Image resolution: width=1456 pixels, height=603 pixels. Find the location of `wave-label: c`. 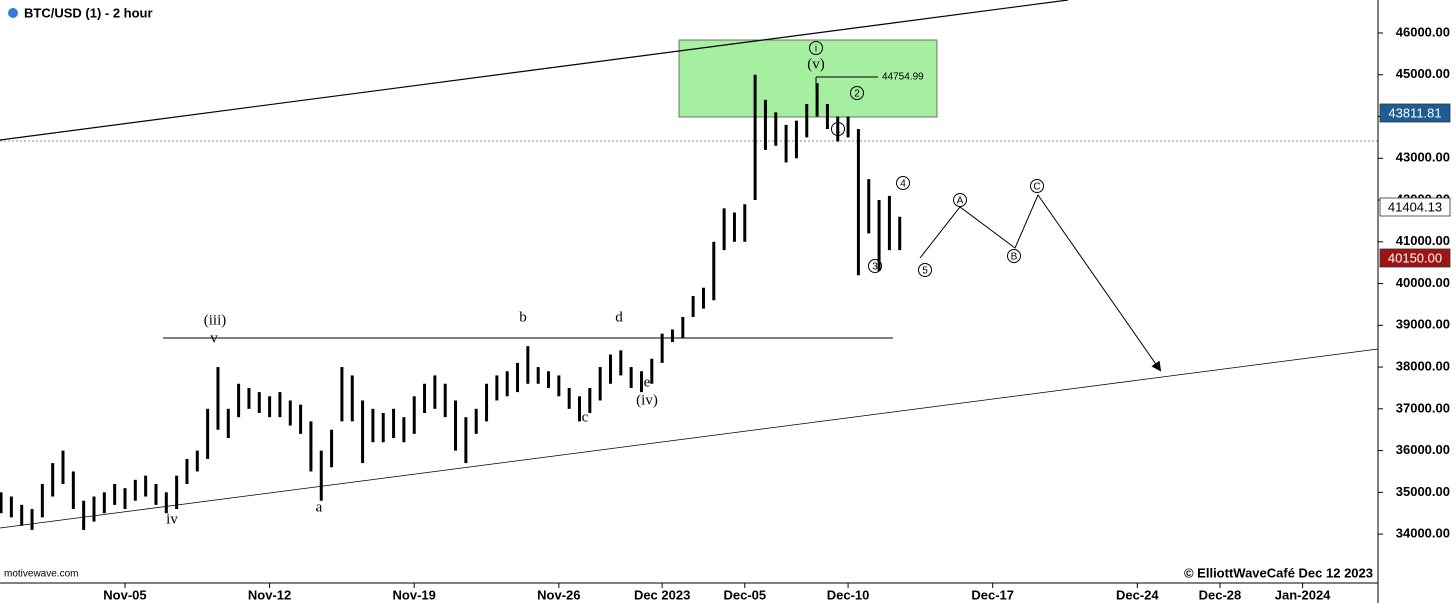

wave-label: c is located at coordinates (585, 417).